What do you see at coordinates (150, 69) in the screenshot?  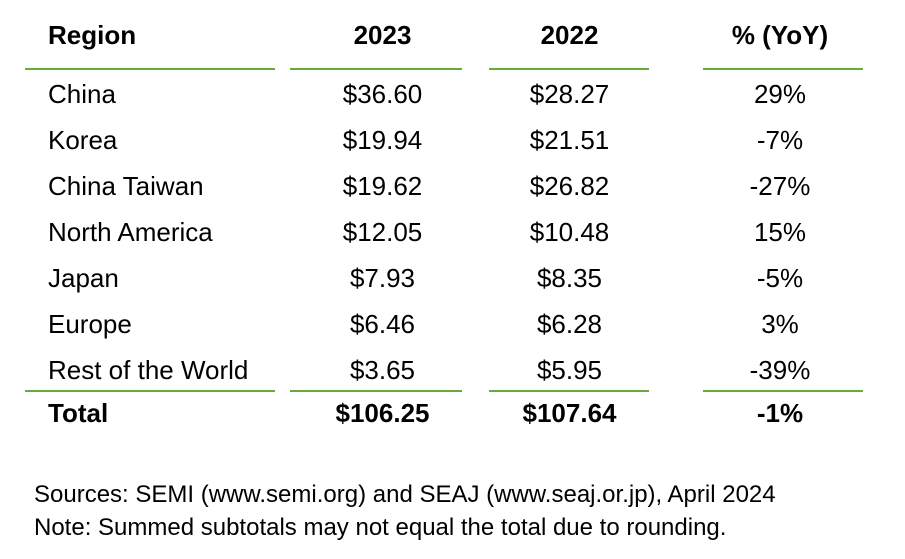 I see `header-rule-region` at bounding box center [150, 69].